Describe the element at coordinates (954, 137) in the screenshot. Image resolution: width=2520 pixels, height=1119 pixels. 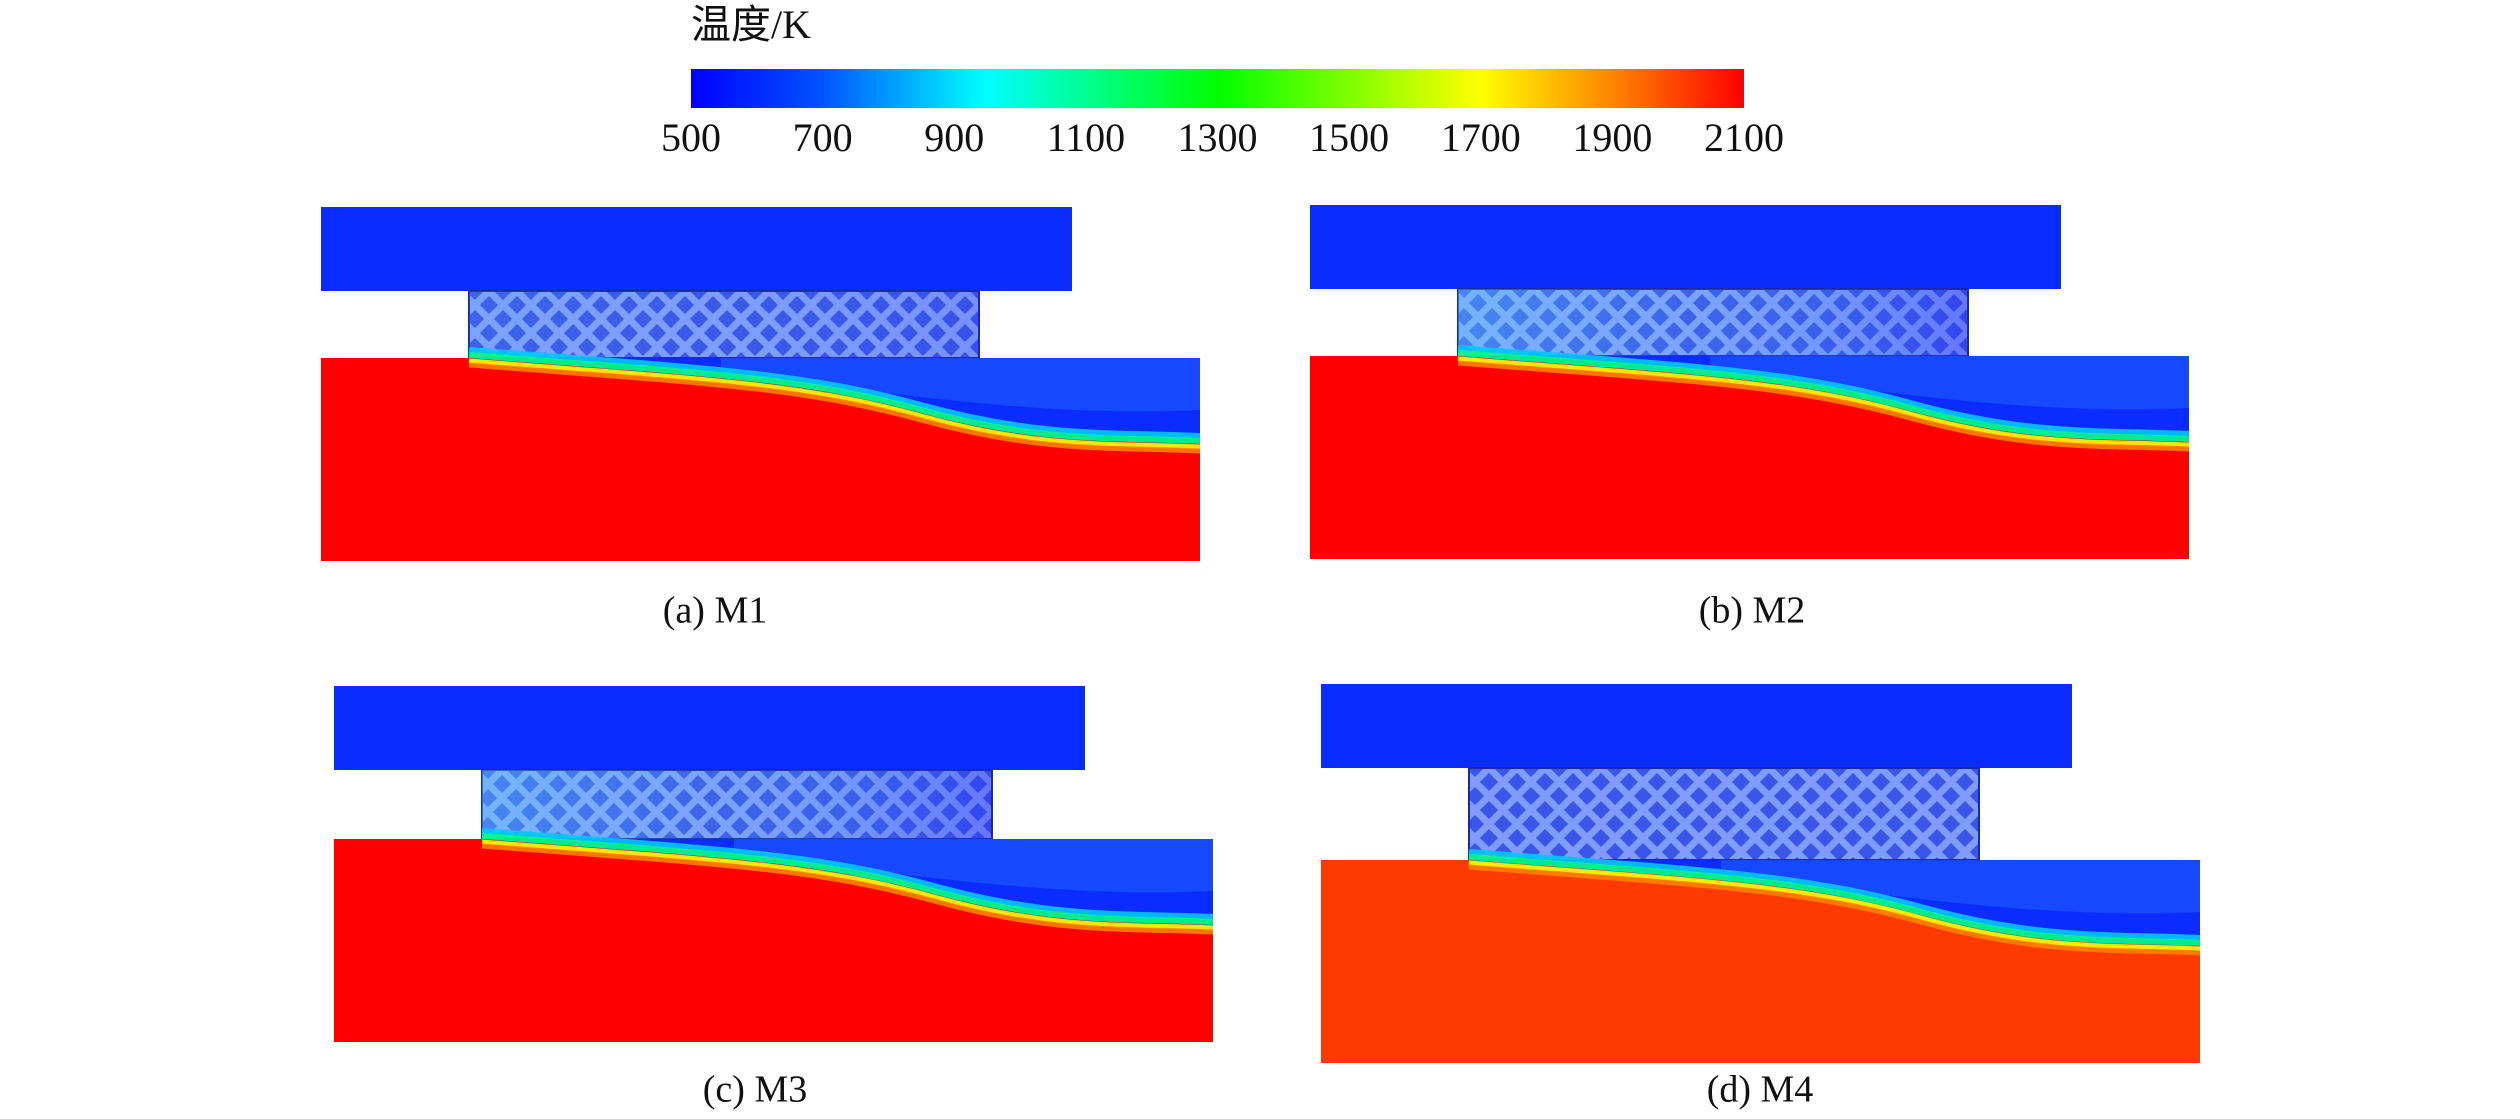
I see `colorbar-tick-label: 900` at that location.